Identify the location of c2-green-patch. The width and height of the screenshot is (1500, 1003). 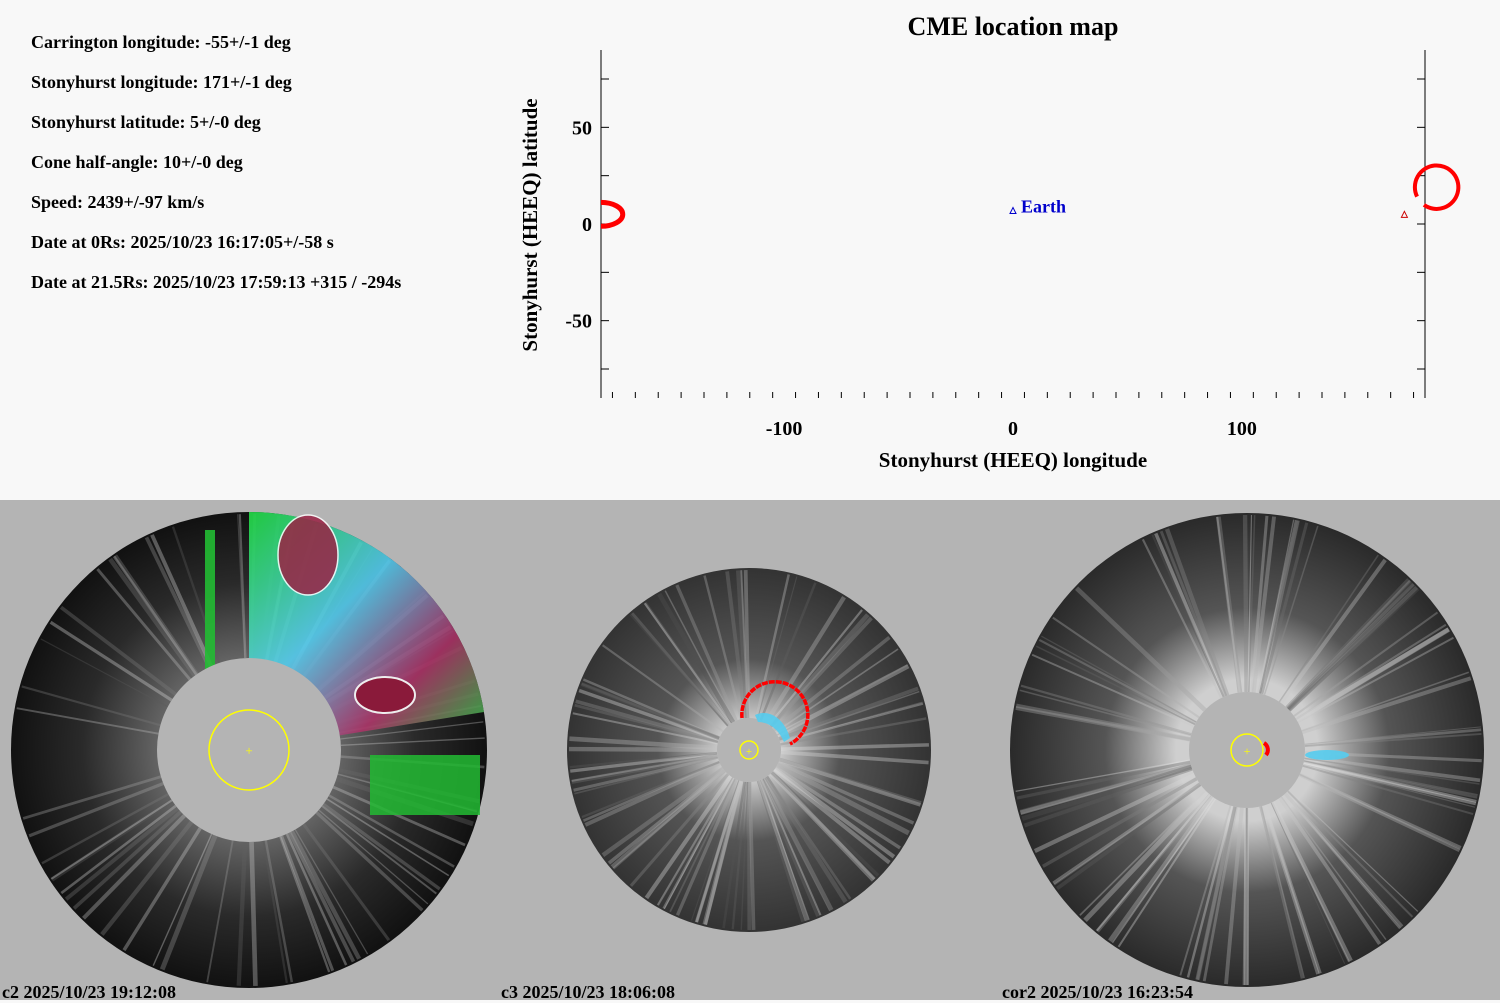
(425, 785).